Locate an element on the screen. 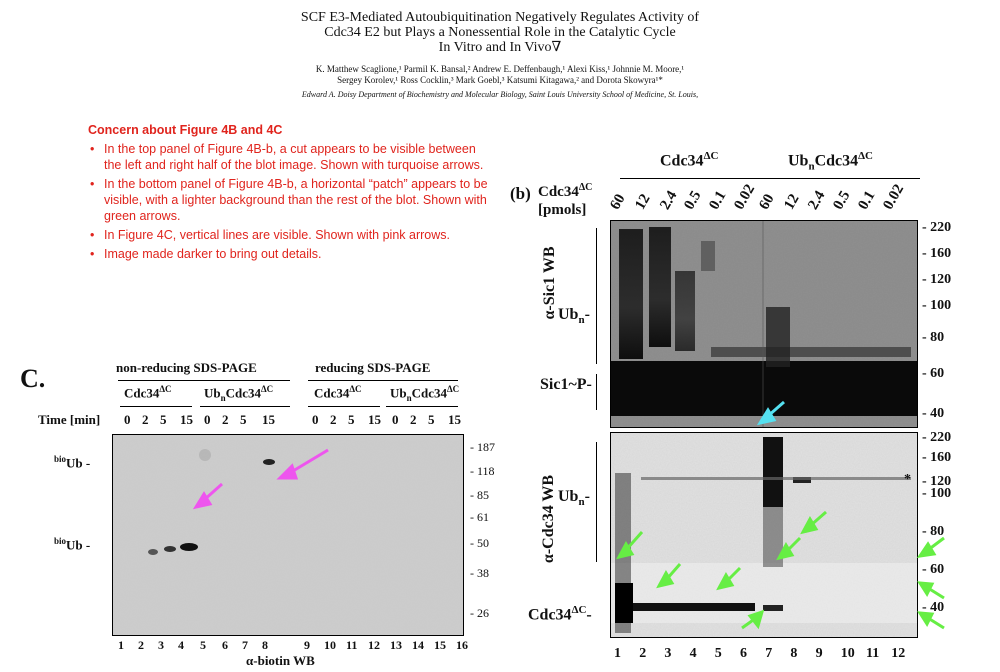 Image resolution: width=1000 pixels, height=672 pixels. c-footer: α-biotin WB is located at coordinates (280, 660).